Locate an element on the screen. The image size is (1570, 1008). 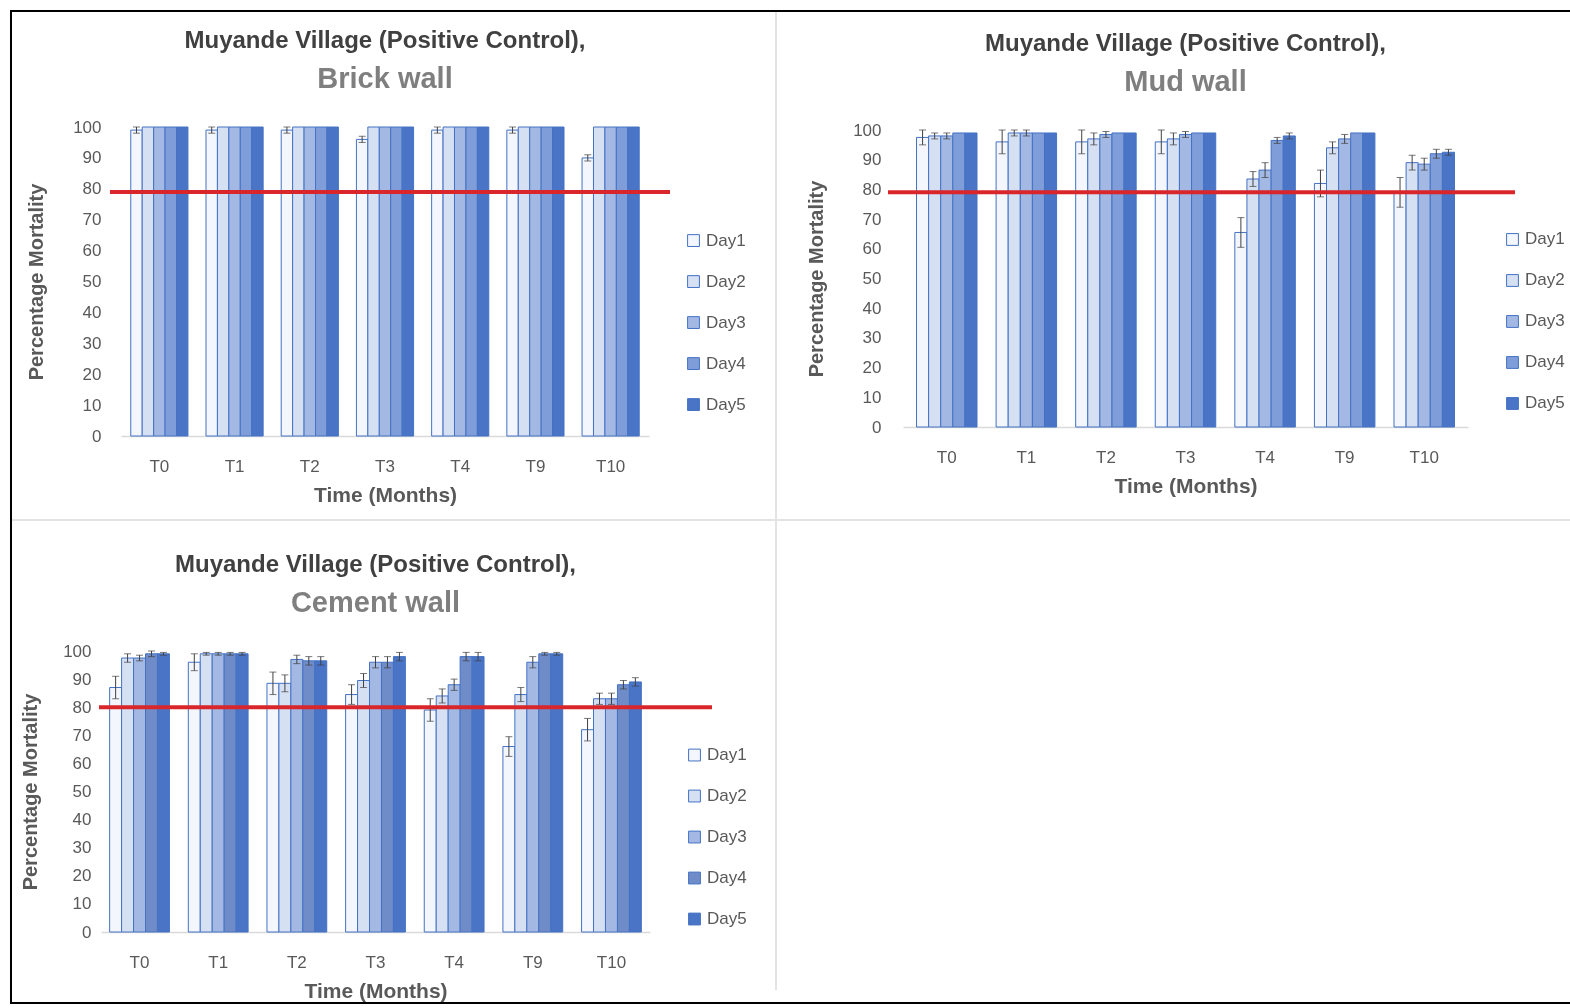
chart-subtitle: Mud wall is located at coordinates (1185, 81).